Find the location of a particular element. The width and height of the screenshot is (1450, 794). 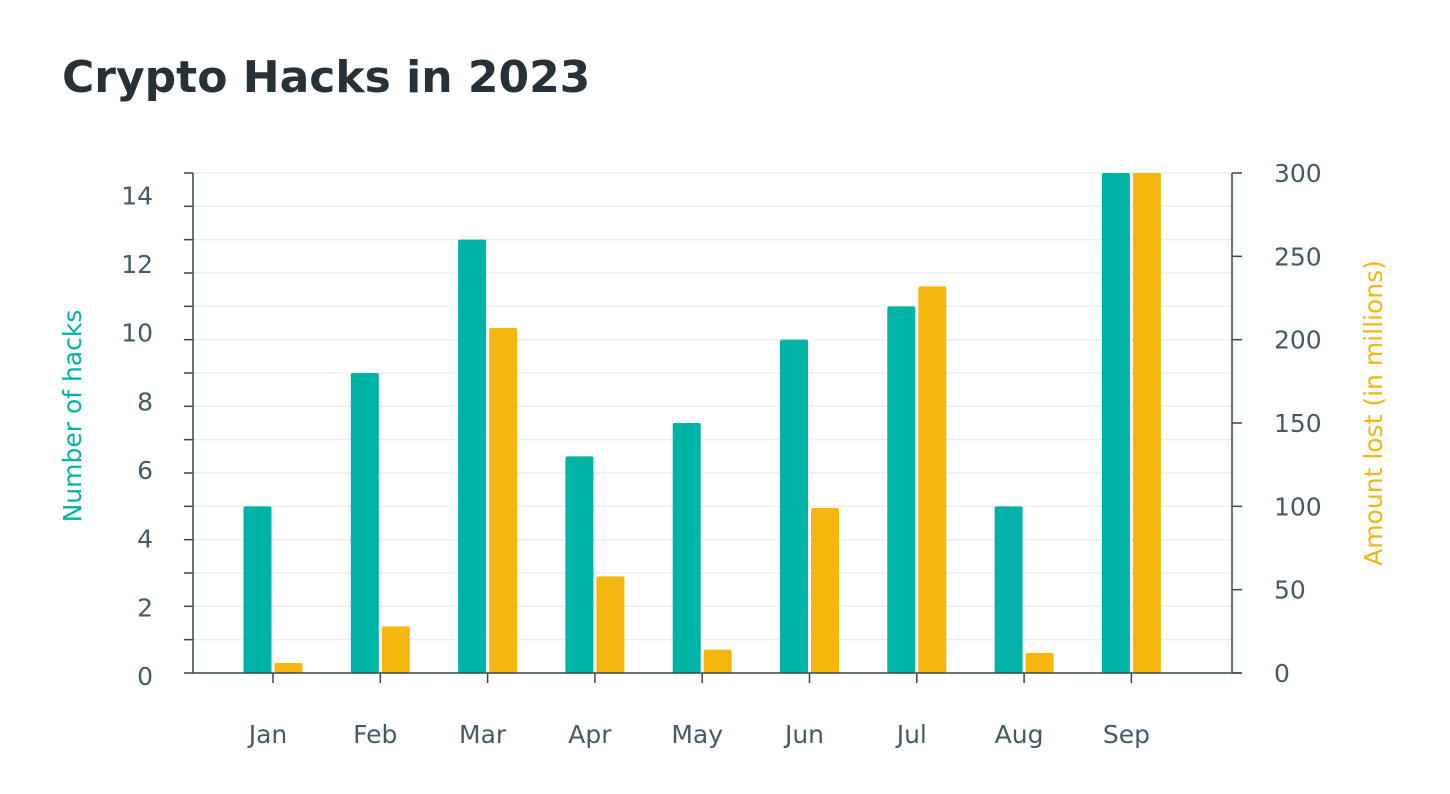

bar-amount-aug is located at coordinates (1039, 663).